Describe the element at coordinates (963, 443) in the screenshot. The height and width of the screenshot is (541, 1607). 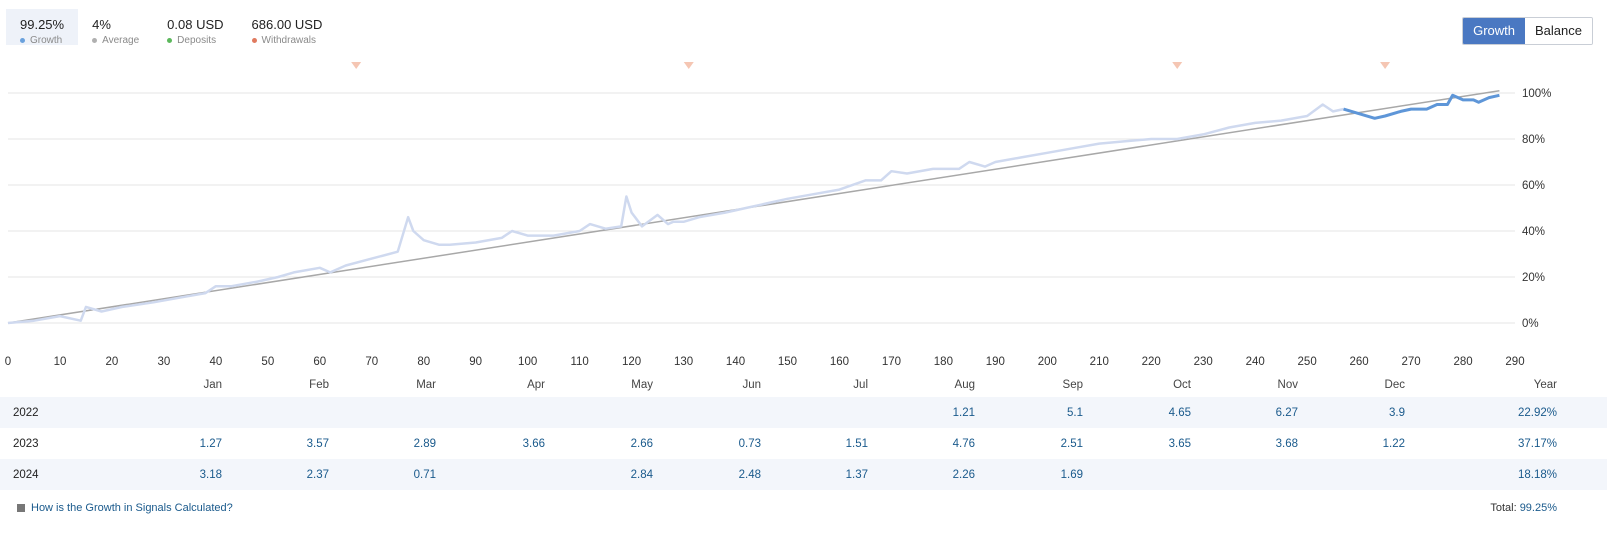
I see `month-value: 4.76` at that location.